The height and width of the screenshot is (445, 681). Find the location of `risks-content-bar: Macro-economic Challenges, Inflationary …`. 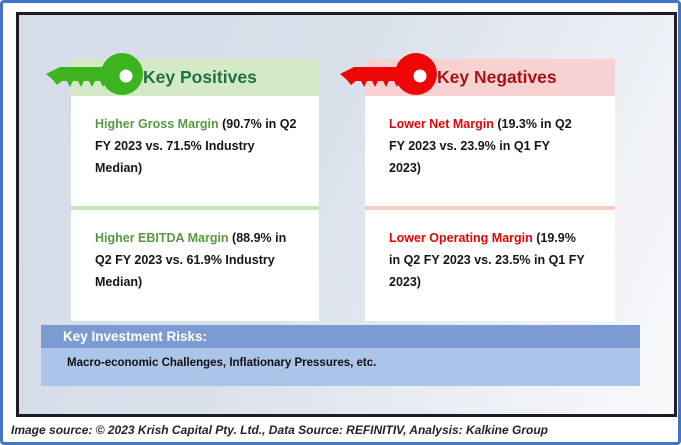

risks-content-bar: Macro-economic Challenges, Inflationary … is located at coordinates (340, 367).